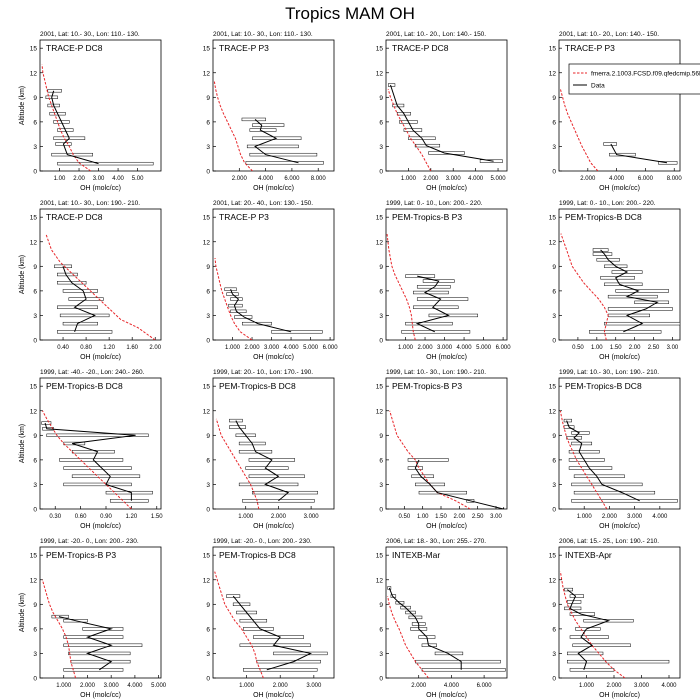  I want to click on x-tick-label: 5.00, so click(138, 179).